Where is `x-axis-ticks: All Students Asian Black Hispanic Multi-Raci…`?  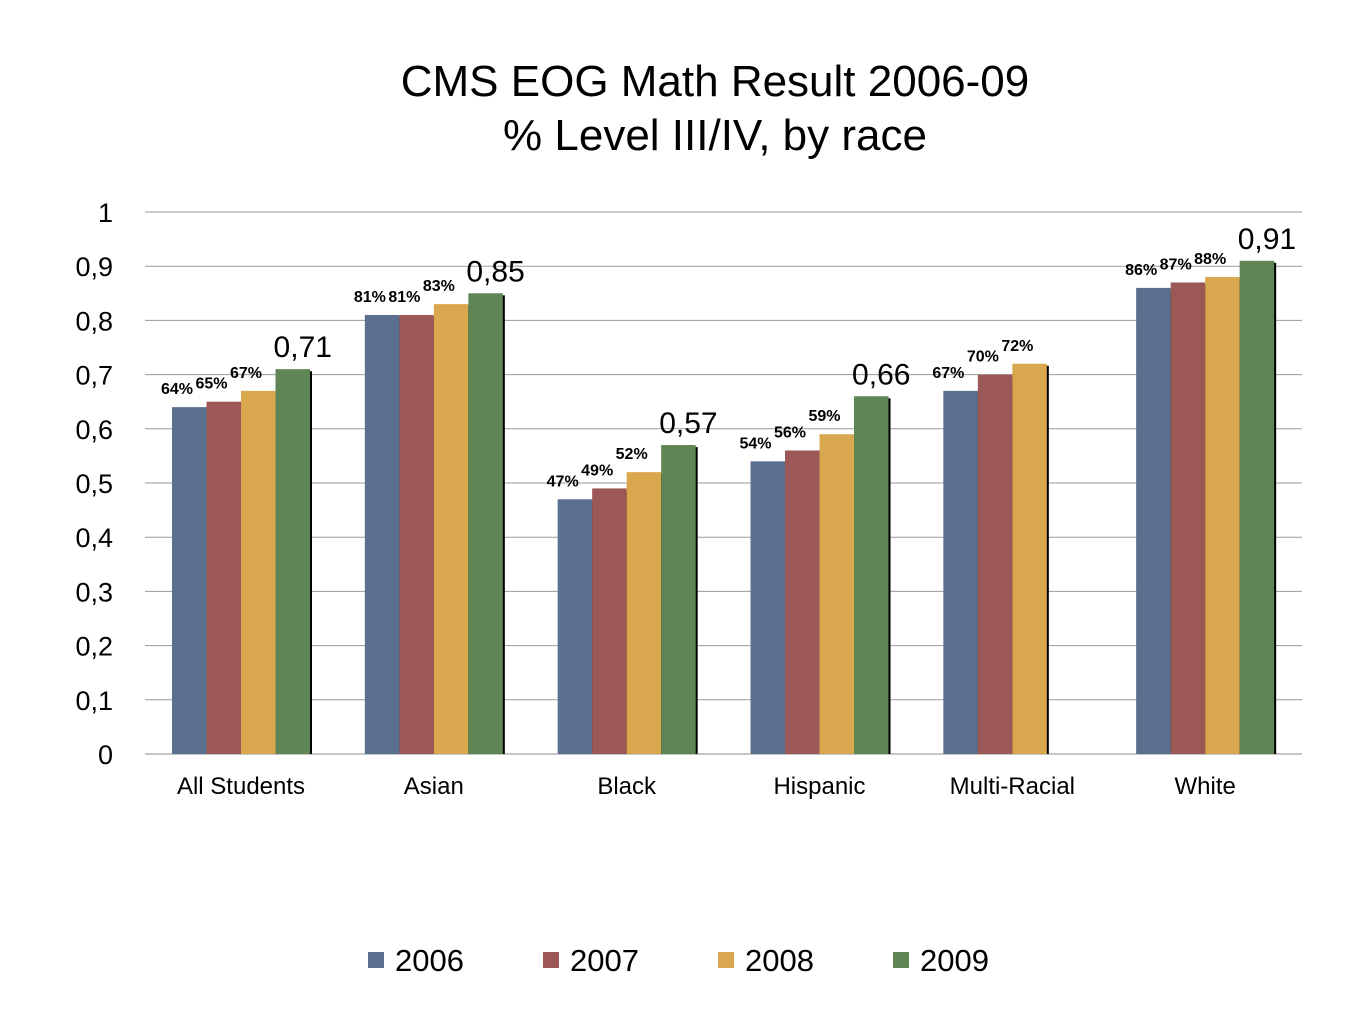
x-axis-ticks: All Students Asian Black Hispanic Multi-Raci… is located at coordinates (706, 786).